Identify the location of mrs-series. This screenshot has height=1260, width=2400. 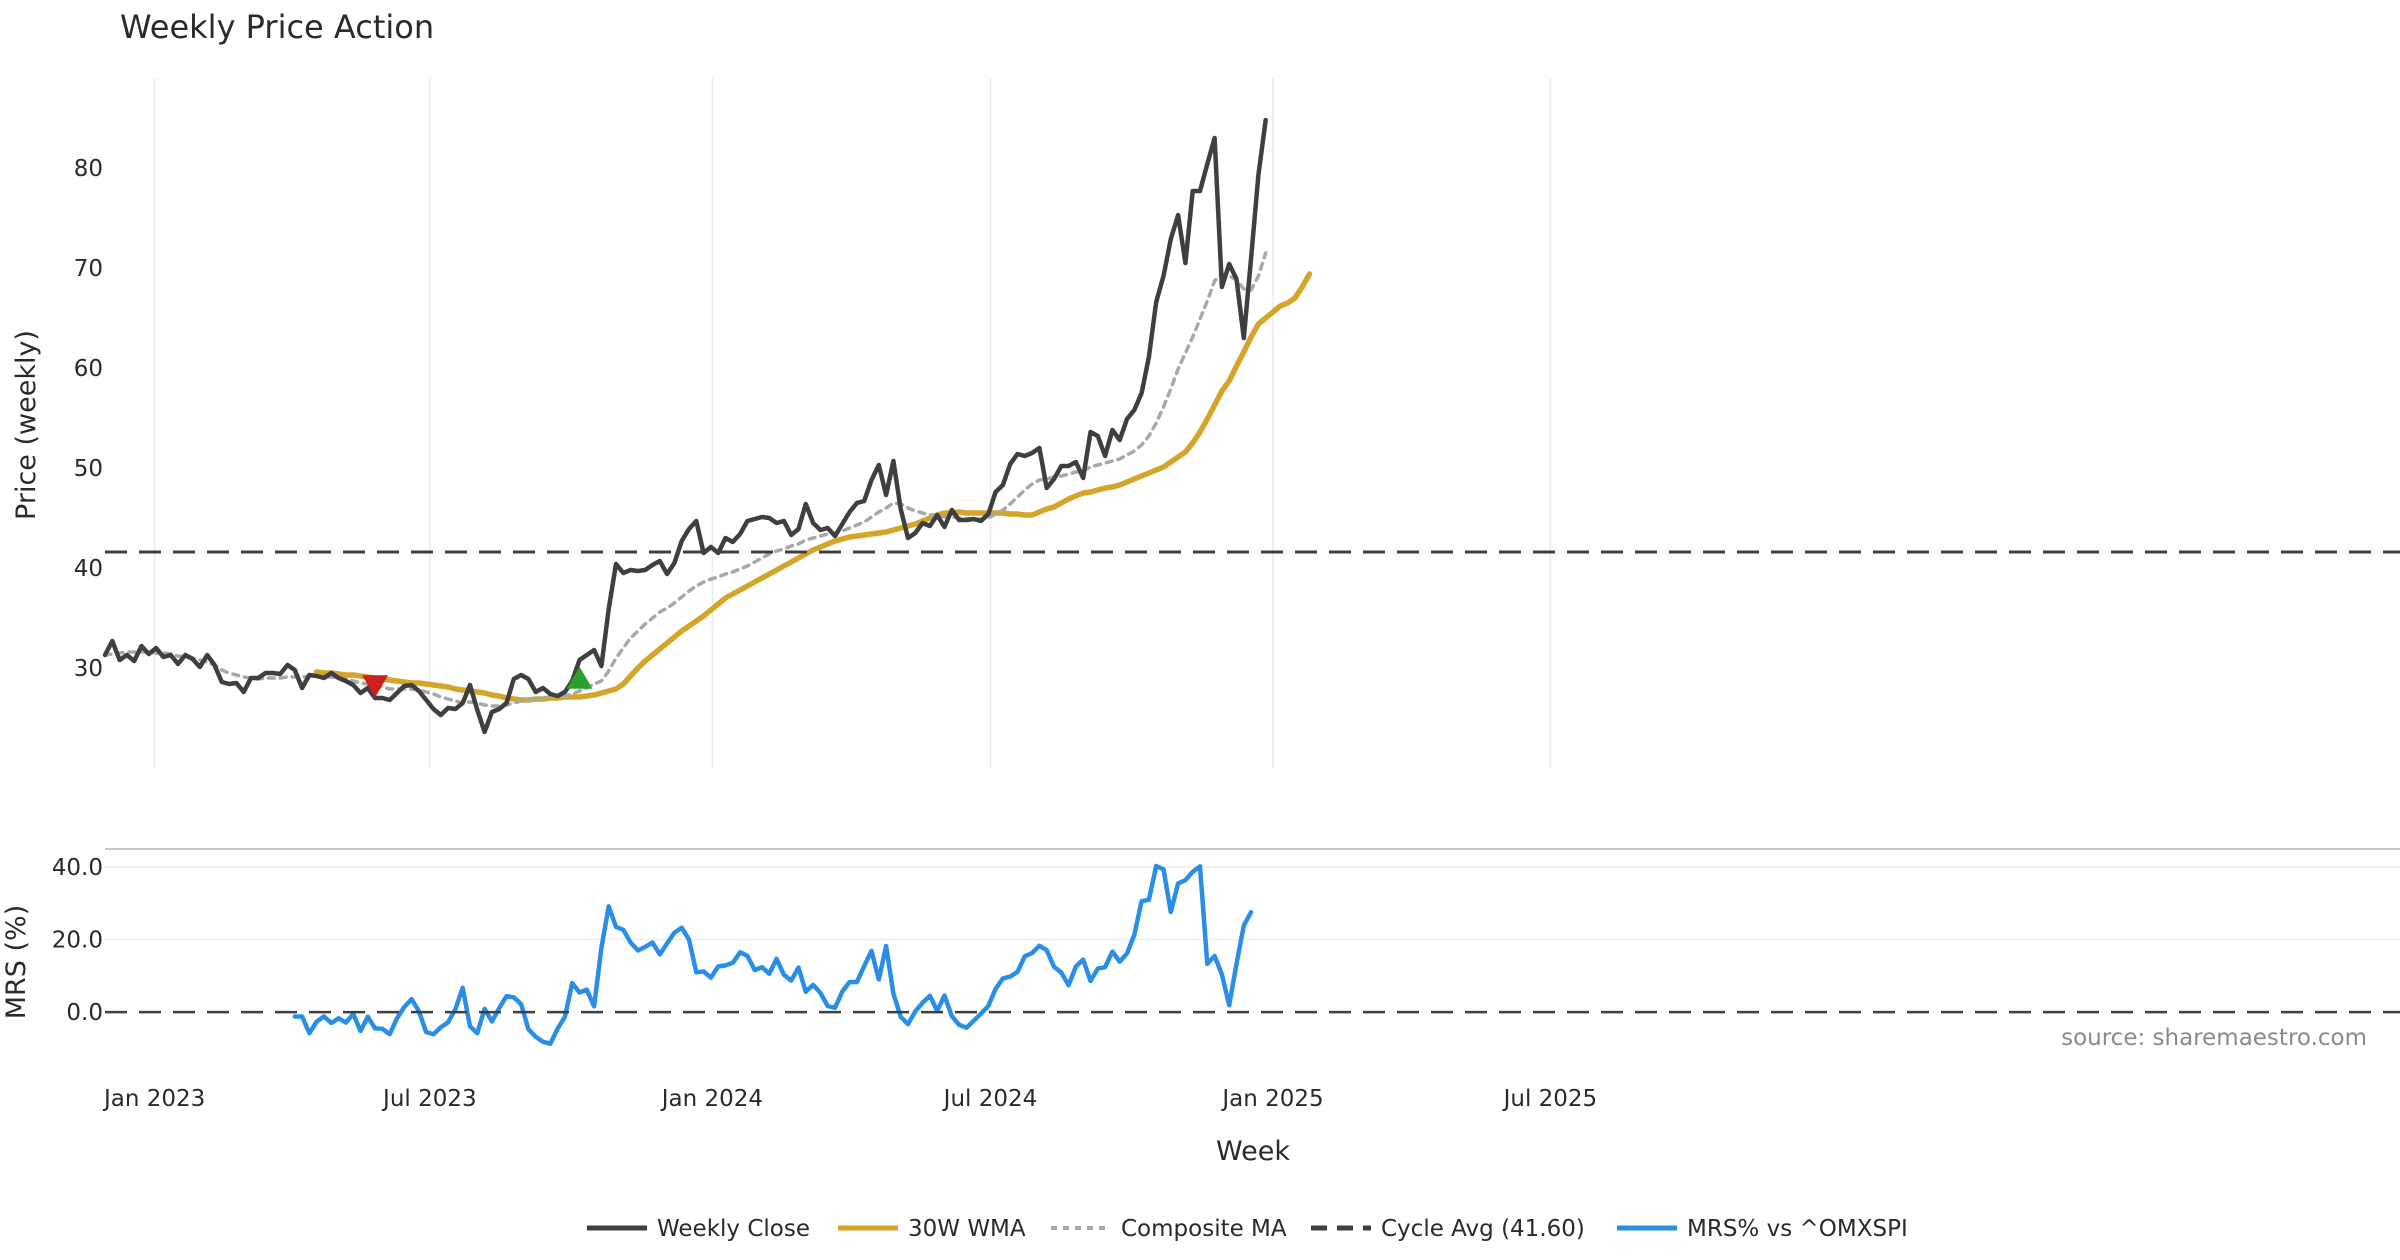
(1252, 954).